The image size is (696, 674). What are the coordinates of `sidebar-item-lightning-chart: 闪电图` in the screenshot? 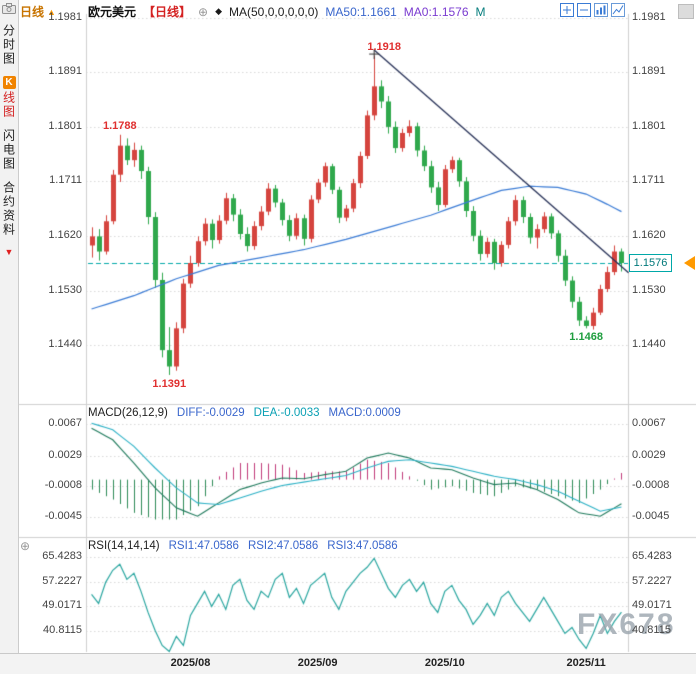 It's located at (9, 150).